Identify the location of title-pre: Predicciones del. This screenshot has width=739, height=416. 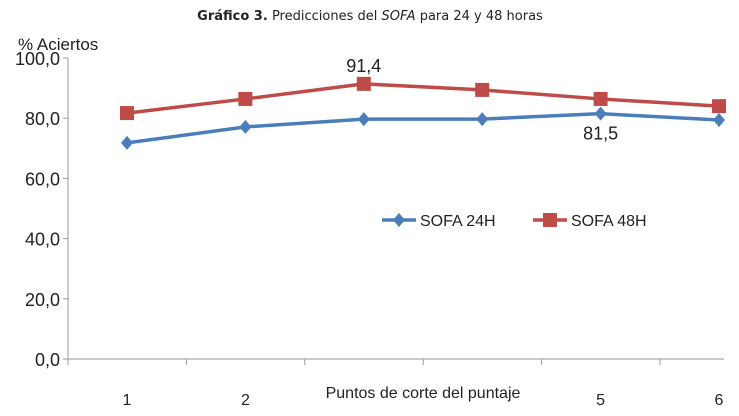
(324, 16).